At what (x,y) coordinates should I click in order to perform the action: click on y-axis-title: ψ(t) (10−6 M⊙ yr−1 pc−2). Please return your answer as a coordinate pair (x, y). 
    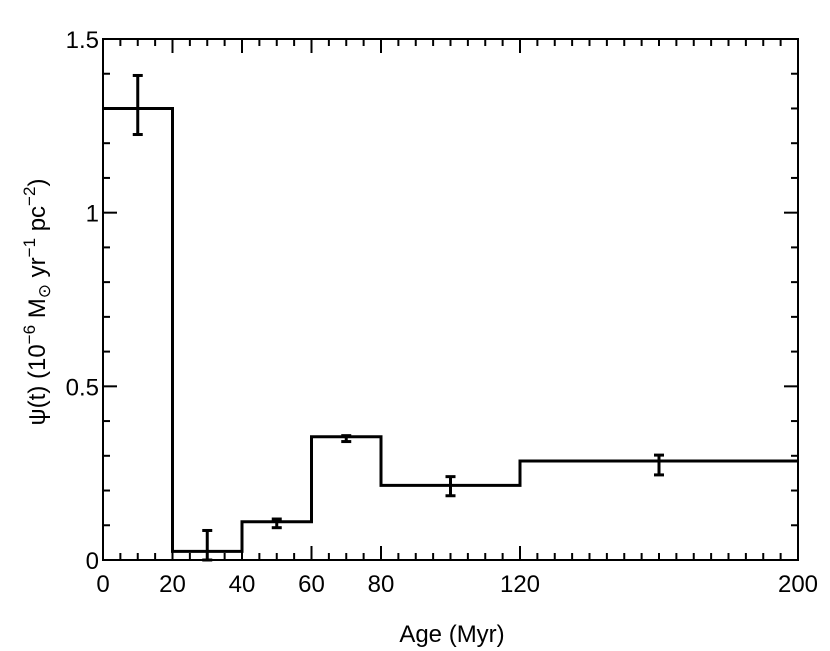
    Looking at the image, I should click on (37, 302).